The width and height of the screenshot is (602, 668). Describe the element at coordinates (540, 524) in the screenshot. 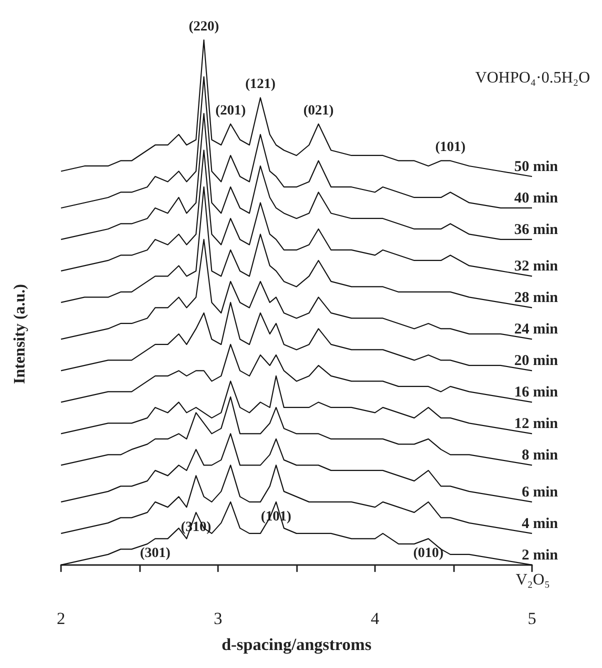

I see `series-label: 4 min` at that location.